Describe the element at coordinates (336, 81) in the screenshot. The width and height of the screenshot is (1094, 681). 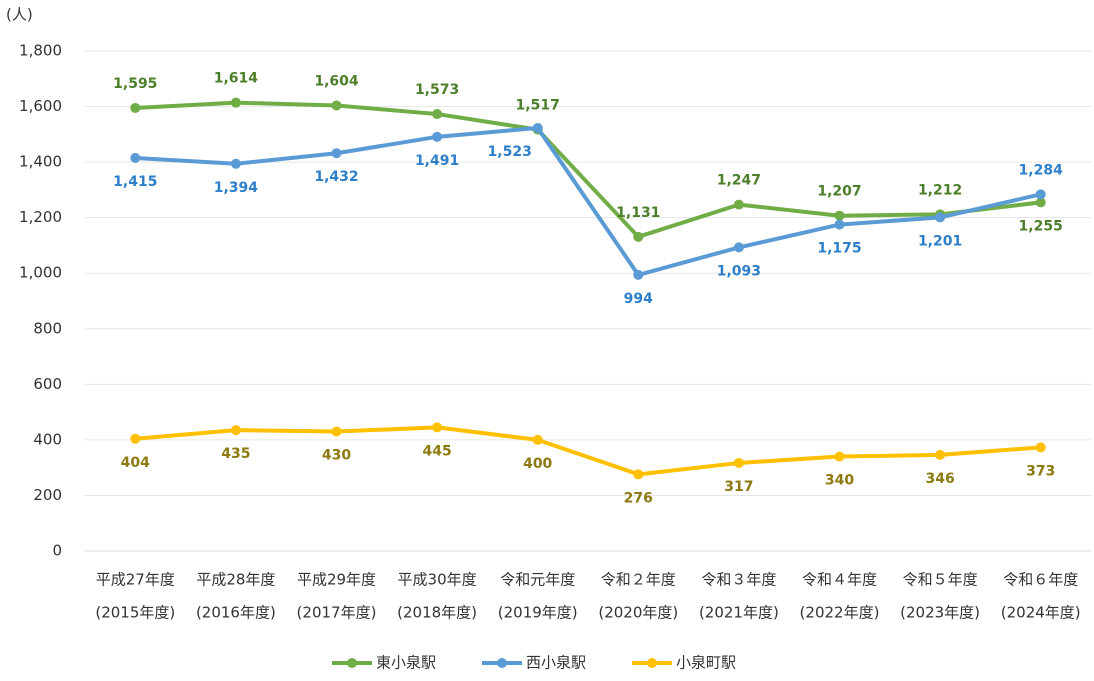
I see `data-label: 1,604` at that location.